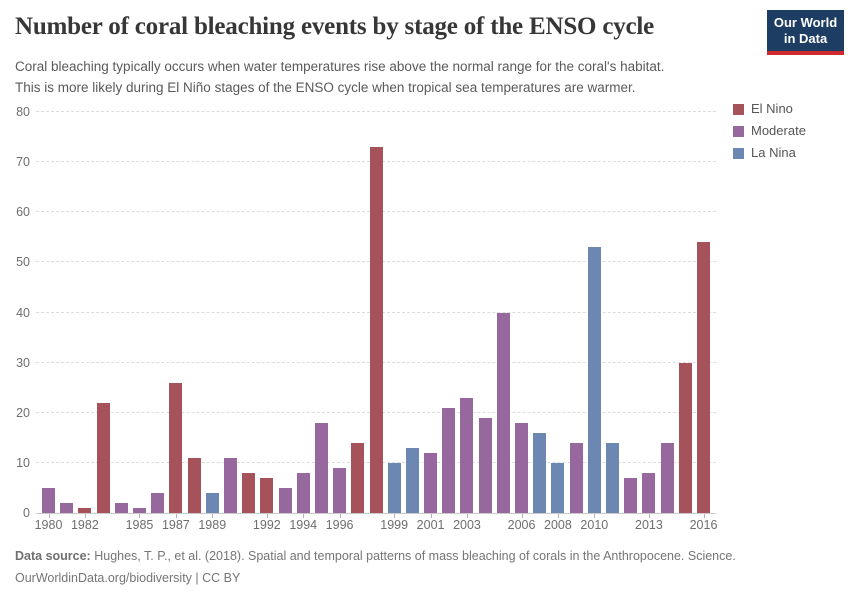 The height and width of the screenshot is (600, 850). What do you see at coordinates (522, 467) in the screenshot?
I see `bar-2006` at bounding box center [522, 467].